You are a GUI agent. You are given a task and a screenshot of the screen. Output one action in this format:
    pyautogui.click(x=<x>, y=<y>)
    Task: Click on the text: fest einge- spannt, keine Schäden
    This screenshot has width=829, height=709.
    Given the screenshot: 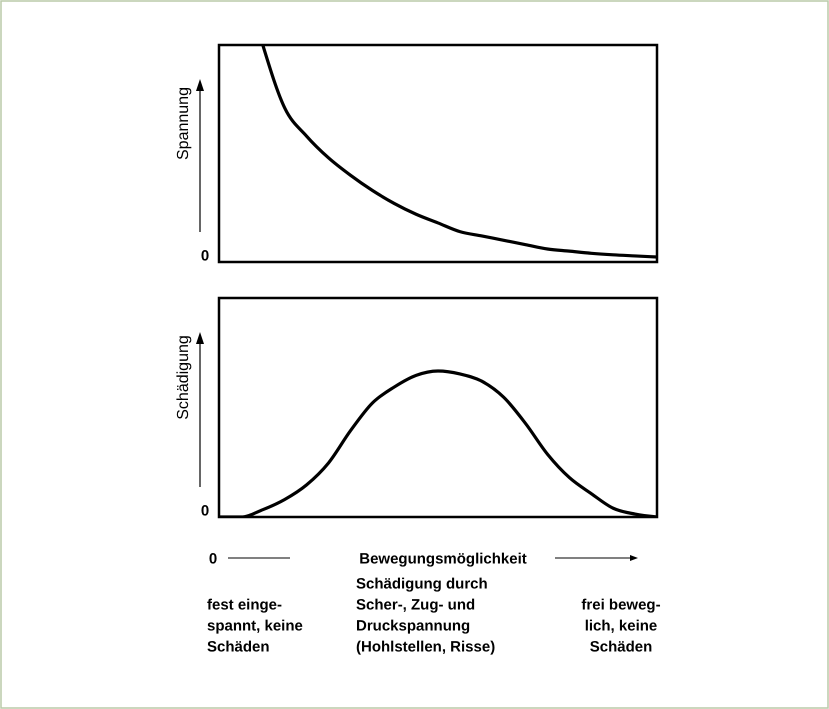 What is the action you would take?
    pyautogui.click(x=255, y=626)
    